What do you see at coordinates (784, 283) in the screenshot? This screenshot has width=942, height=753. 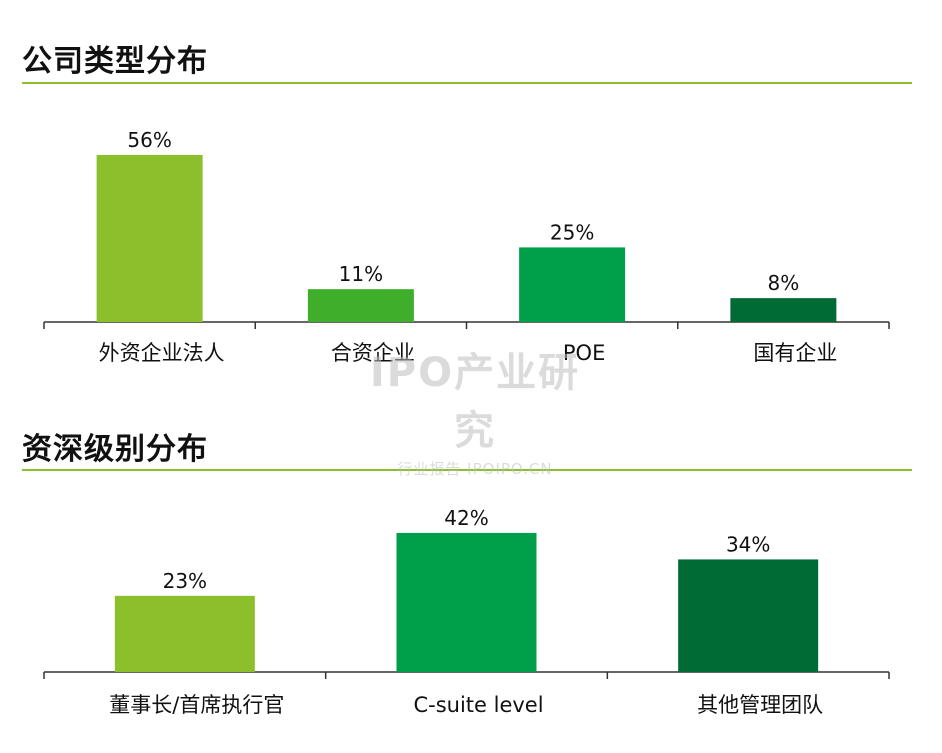 I see `bar-value-label: 8%` at bounding box center [784, 283].